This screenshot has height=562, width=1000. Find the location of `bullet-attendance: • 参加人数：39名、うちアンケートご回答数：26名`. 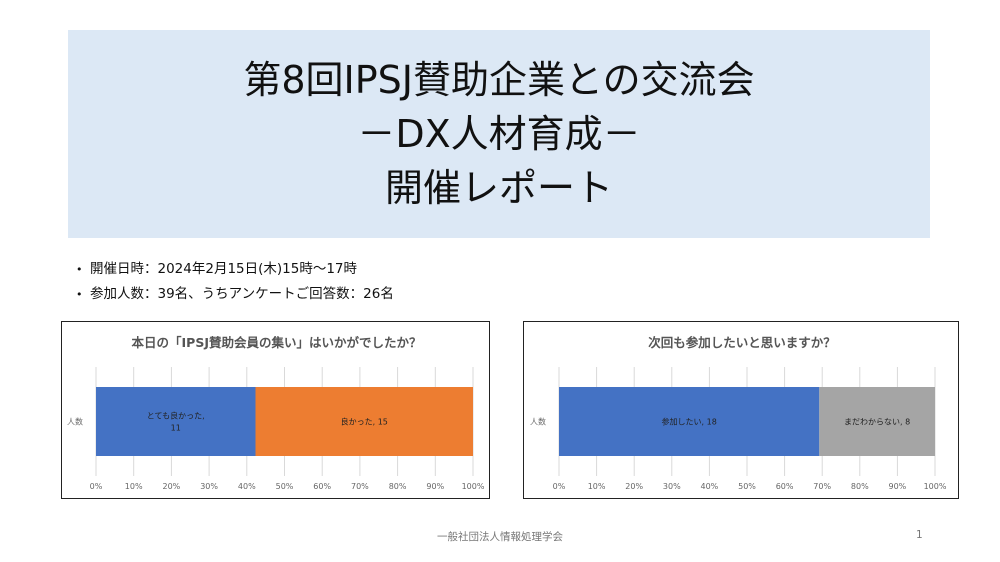

bullet-attendance: • 参加人数：39名、うちアンケートご回答数：26名 is located at coordinates (235, 294).